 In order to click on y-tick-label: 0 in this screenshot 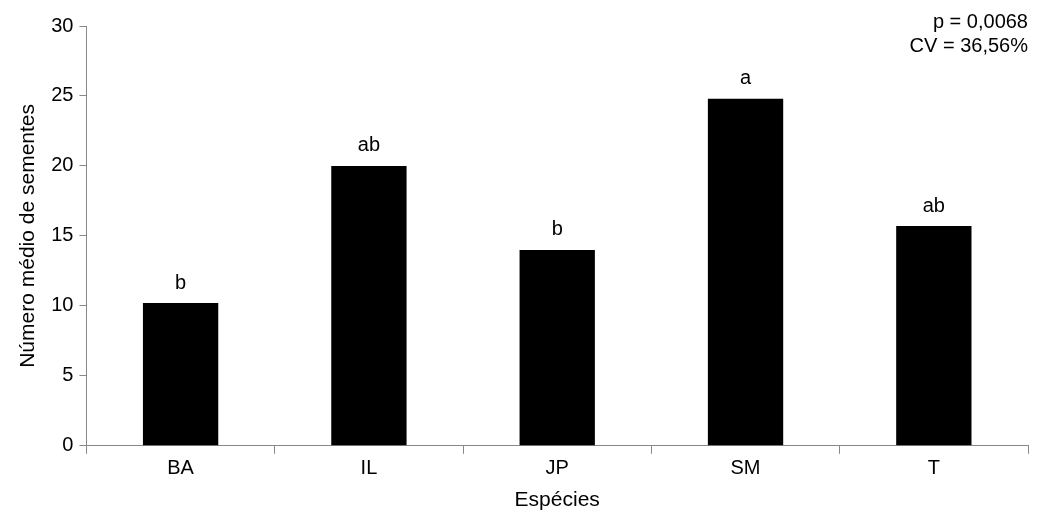, I will do `click(68, 444)`.